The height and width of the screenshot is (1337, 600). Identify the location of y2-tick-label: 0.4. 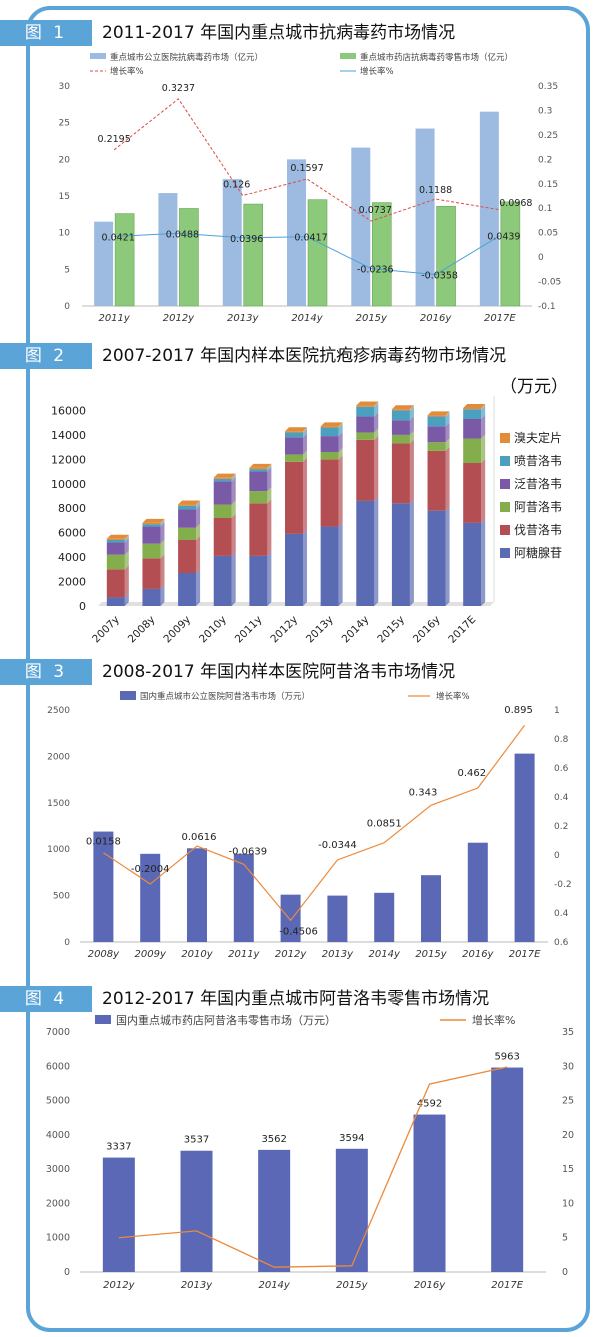
(561, 914).